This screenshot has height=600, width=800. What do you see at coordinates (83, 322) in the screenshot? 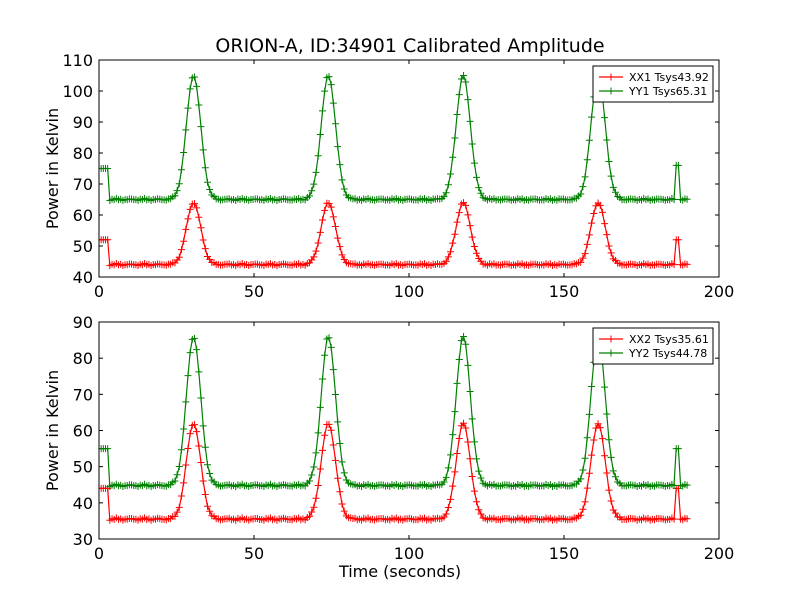
I see `y-tick-label: 90` at bounding box center [83, 322].